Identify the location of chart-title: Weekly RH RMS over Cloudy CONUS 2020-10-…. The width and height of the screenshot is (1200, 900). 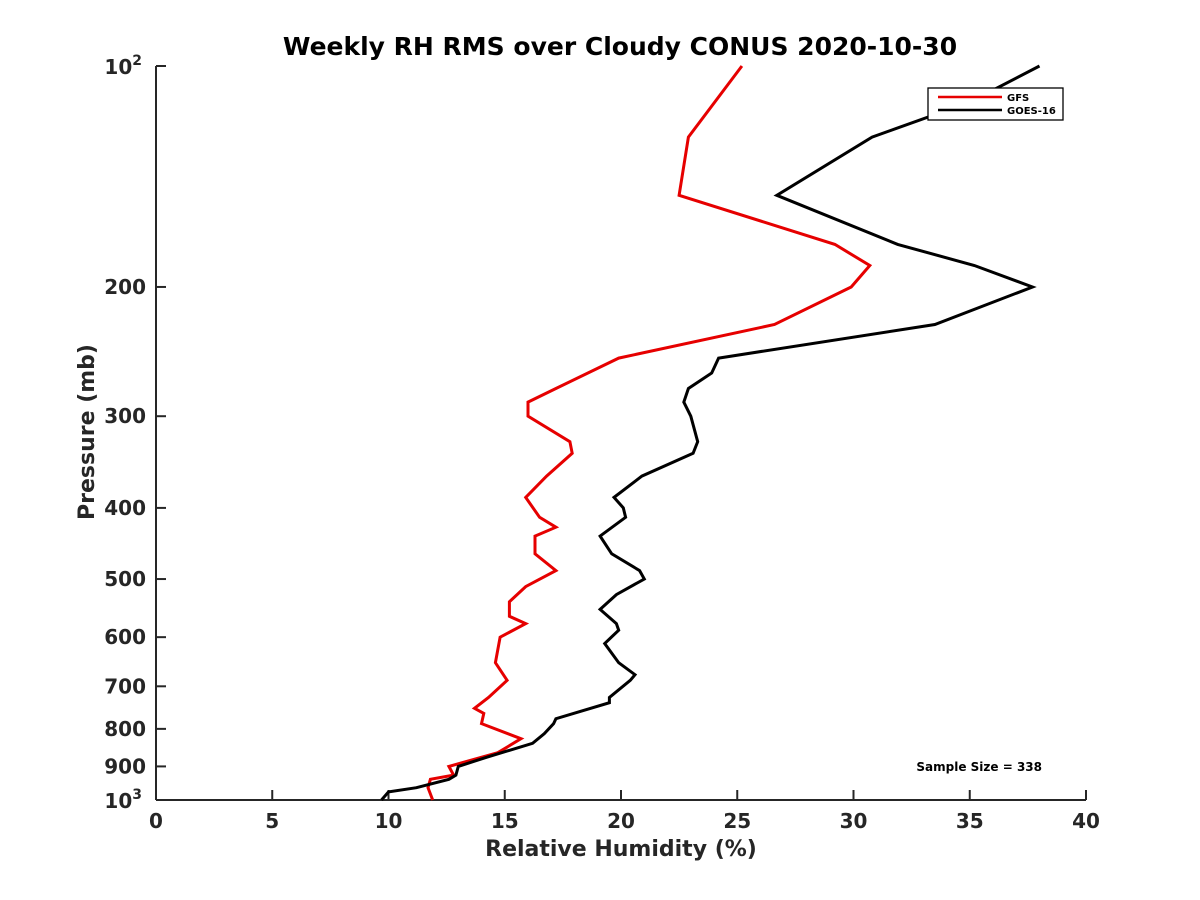
(620, 46).